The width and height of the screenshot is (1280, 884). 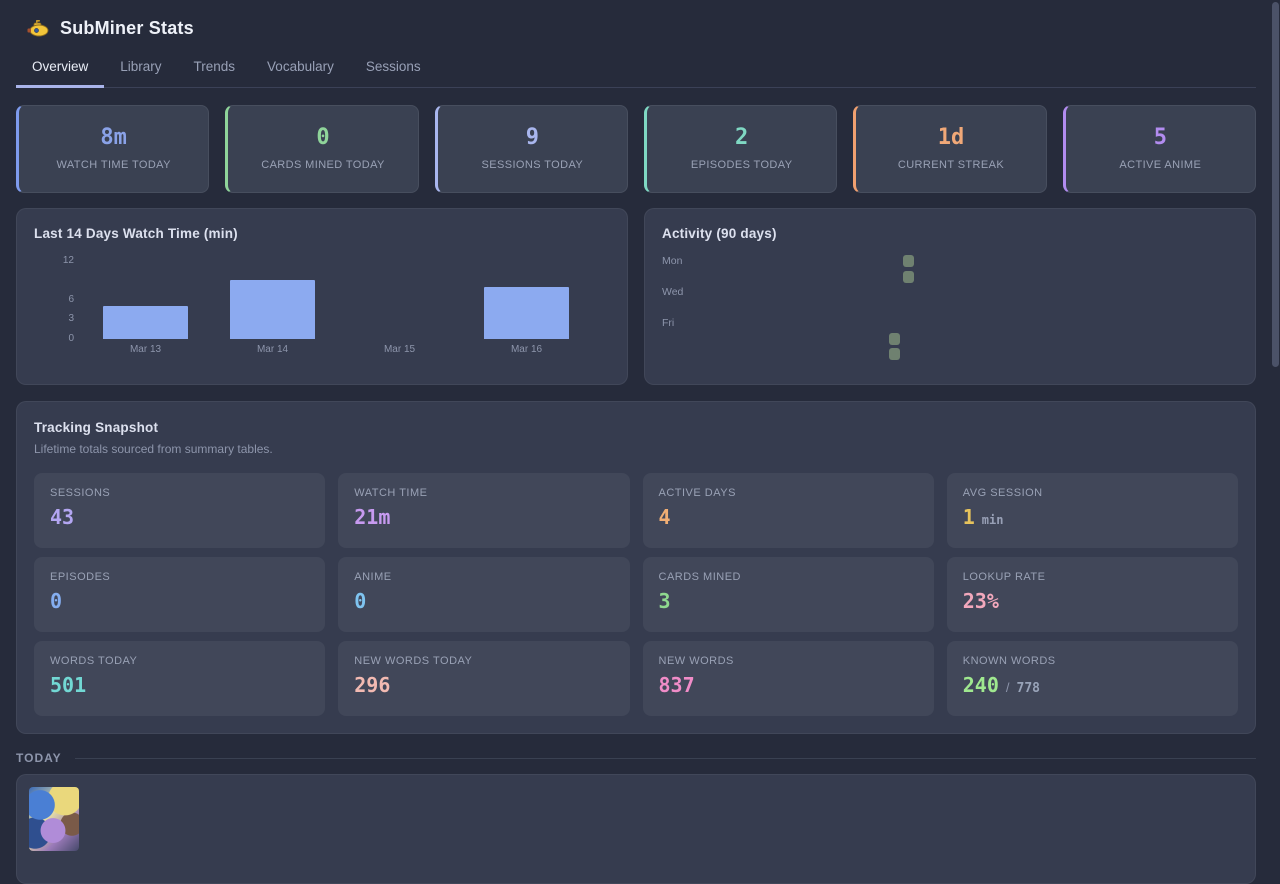 I want to click on snapshot-tile-value: 0, so click(x=56, y=601).